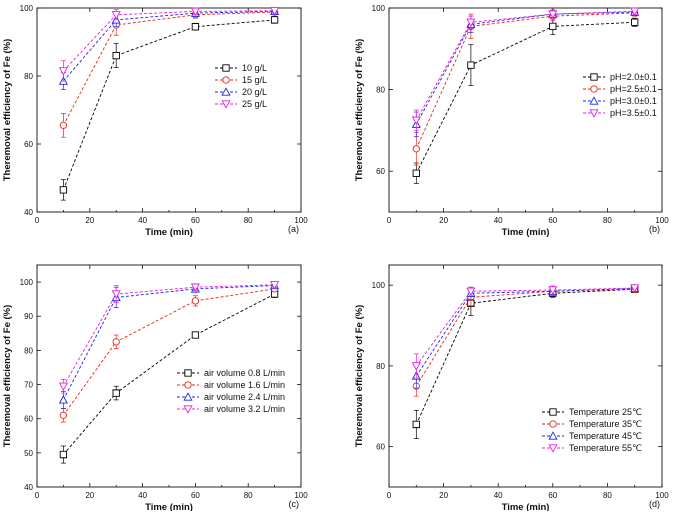 This screenshot has width=675, height=516. What do you see at coordinates (254, 104) in the screenshot?
I see `legend-label: 25 g/L` at bounding box center [254, 104].